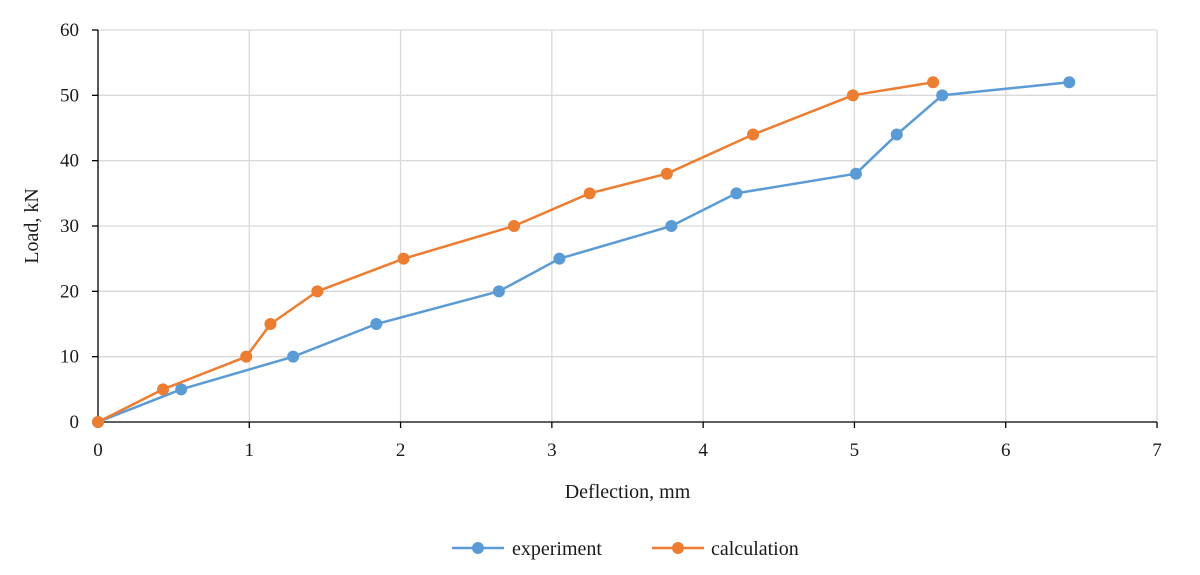  I want to click on legend-item-calculation: calculation, so click(725, 549).